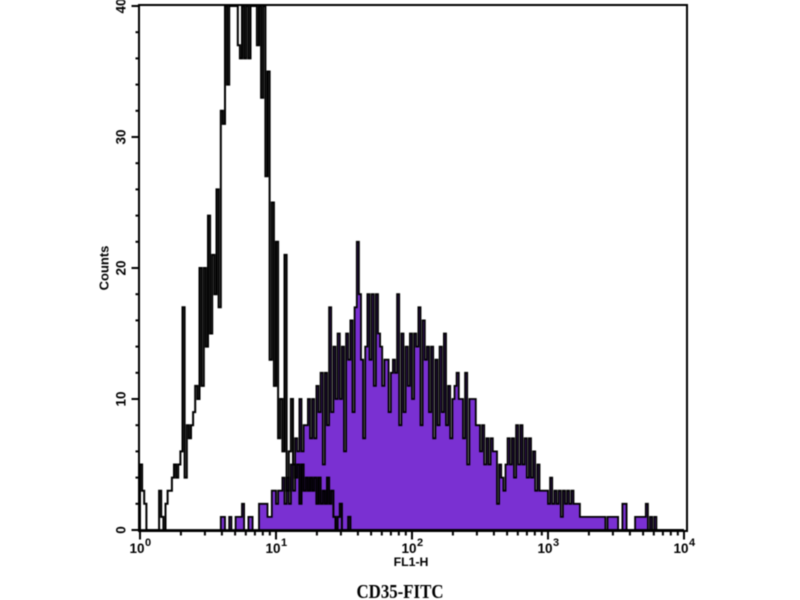 The height and width of the screenshot is (600, 800). I want to click on svg-text: 40, so click(121, 7).